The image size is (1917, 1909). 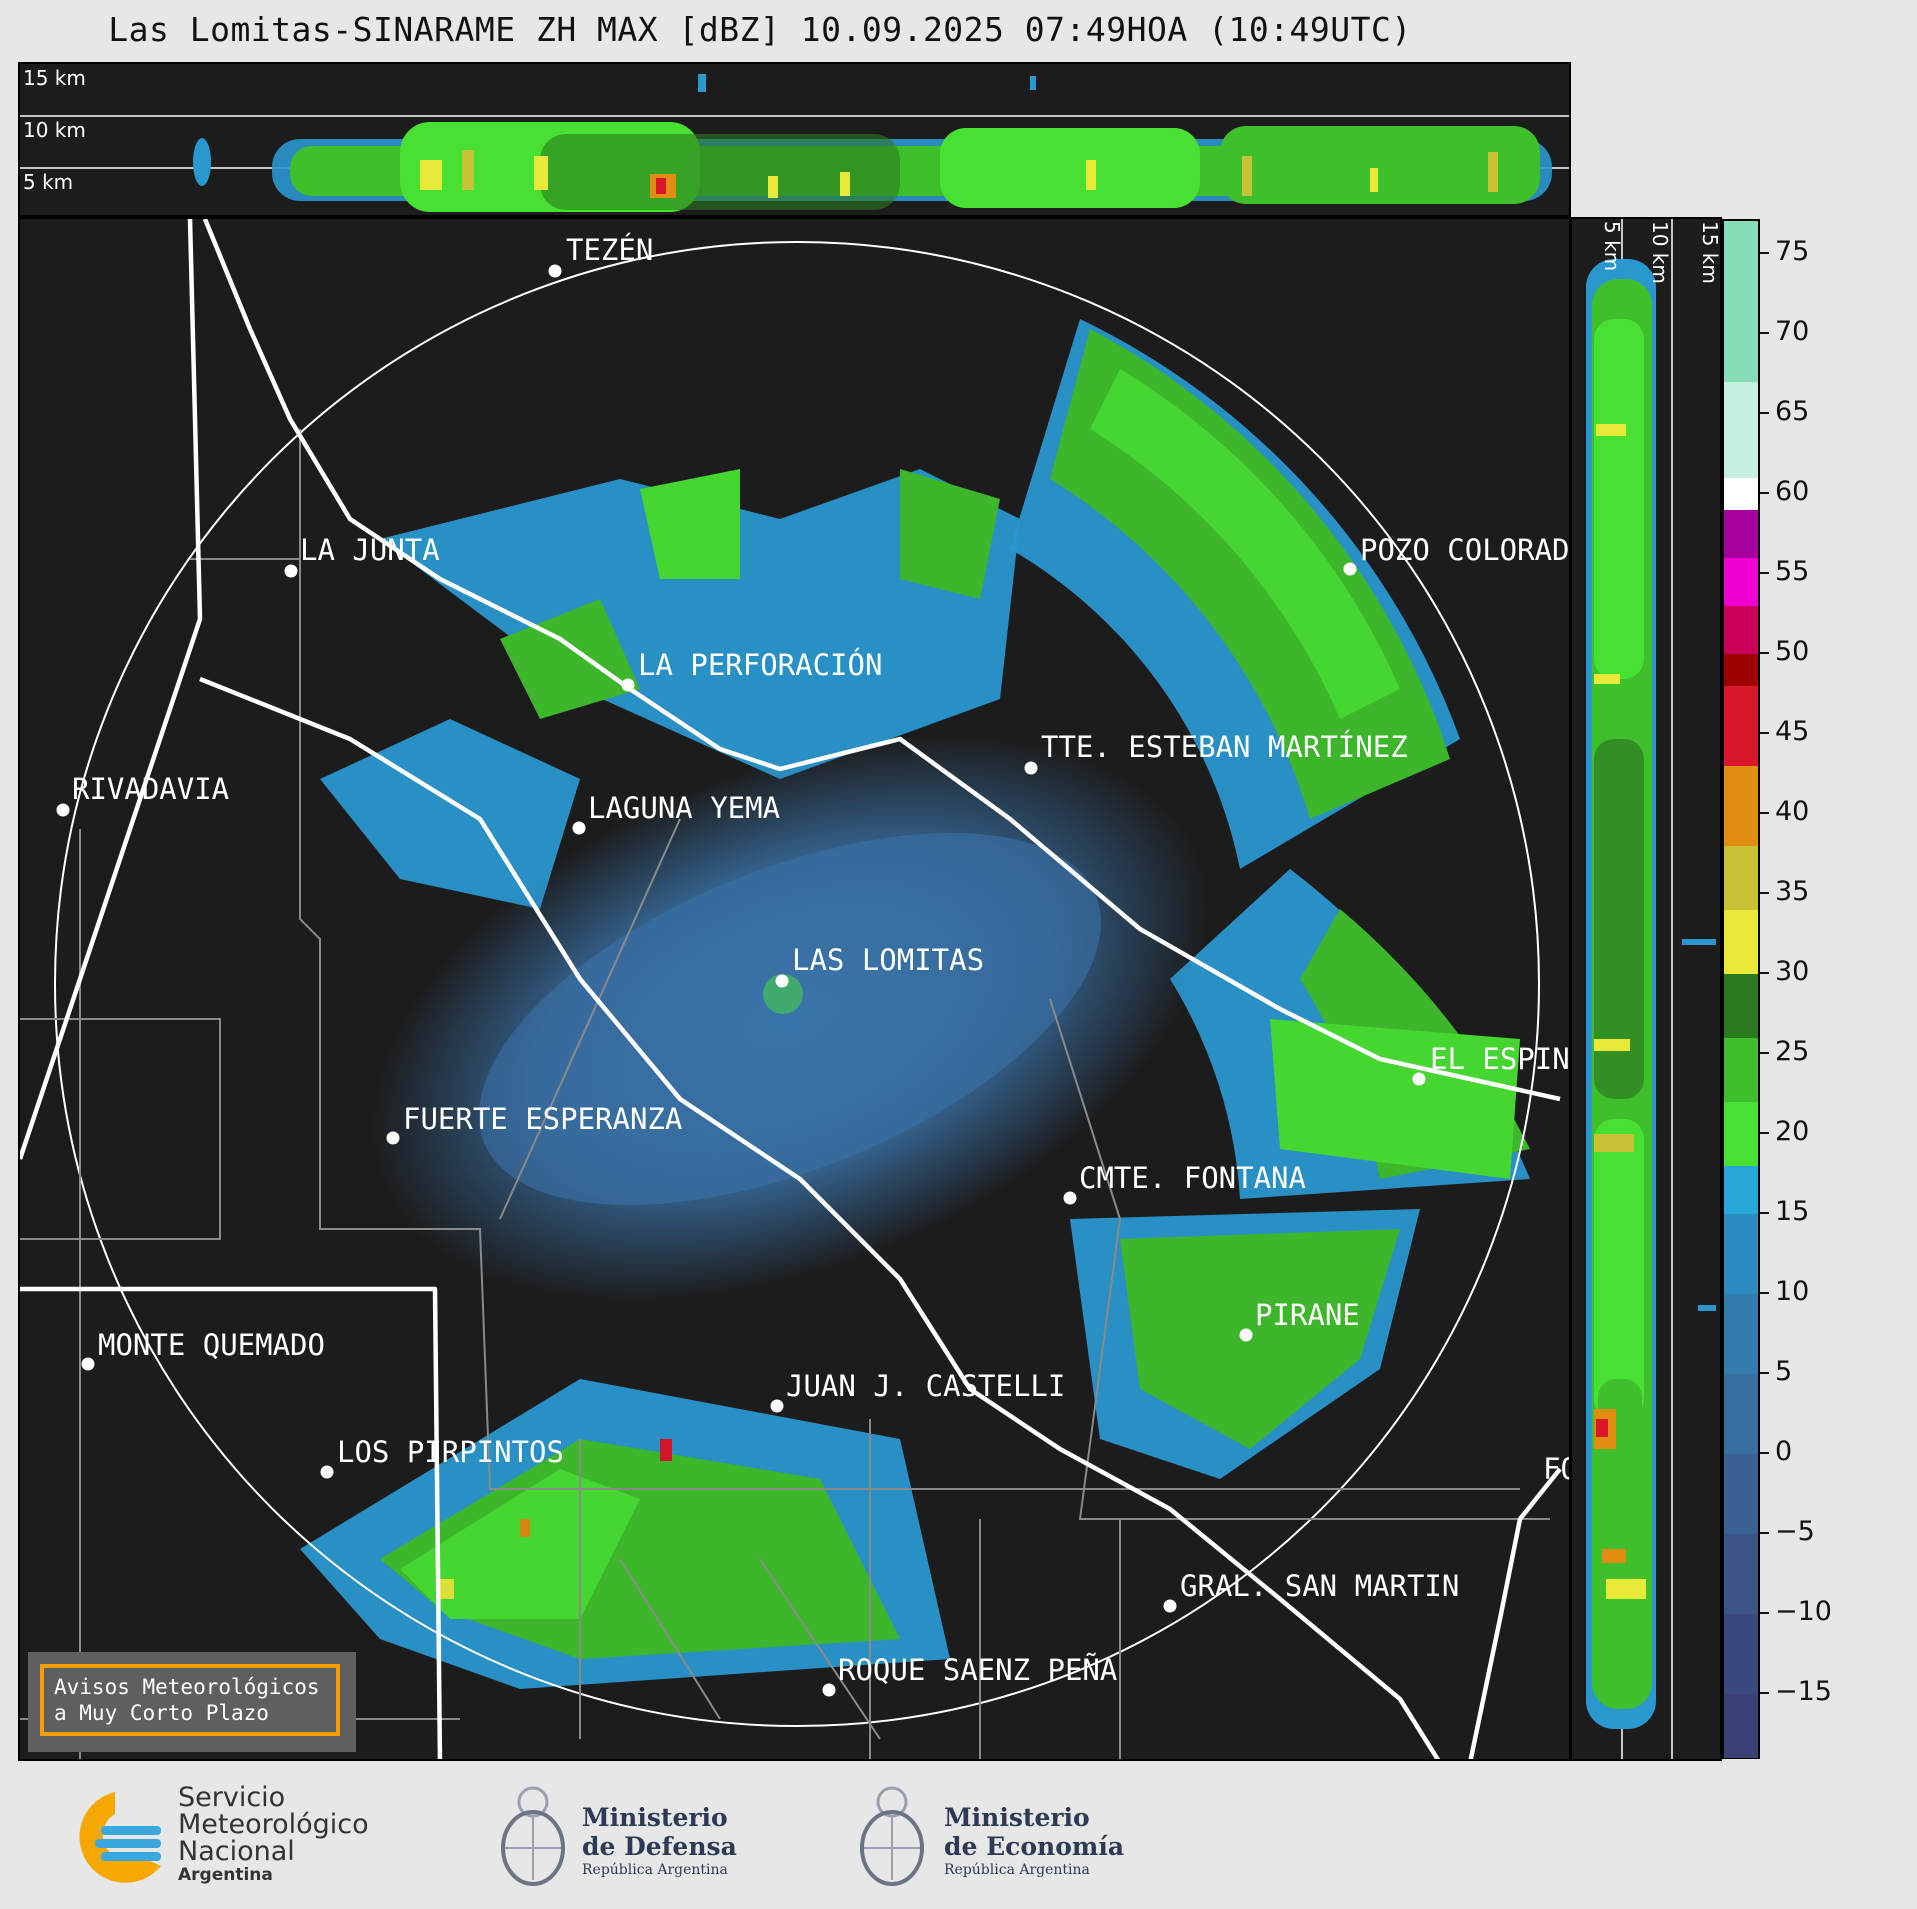 What do you see at coordinates (1792, 1291) in the screenshot?
I see `colorbar-tick-label: 10` at bounding box center [1792, 1291].